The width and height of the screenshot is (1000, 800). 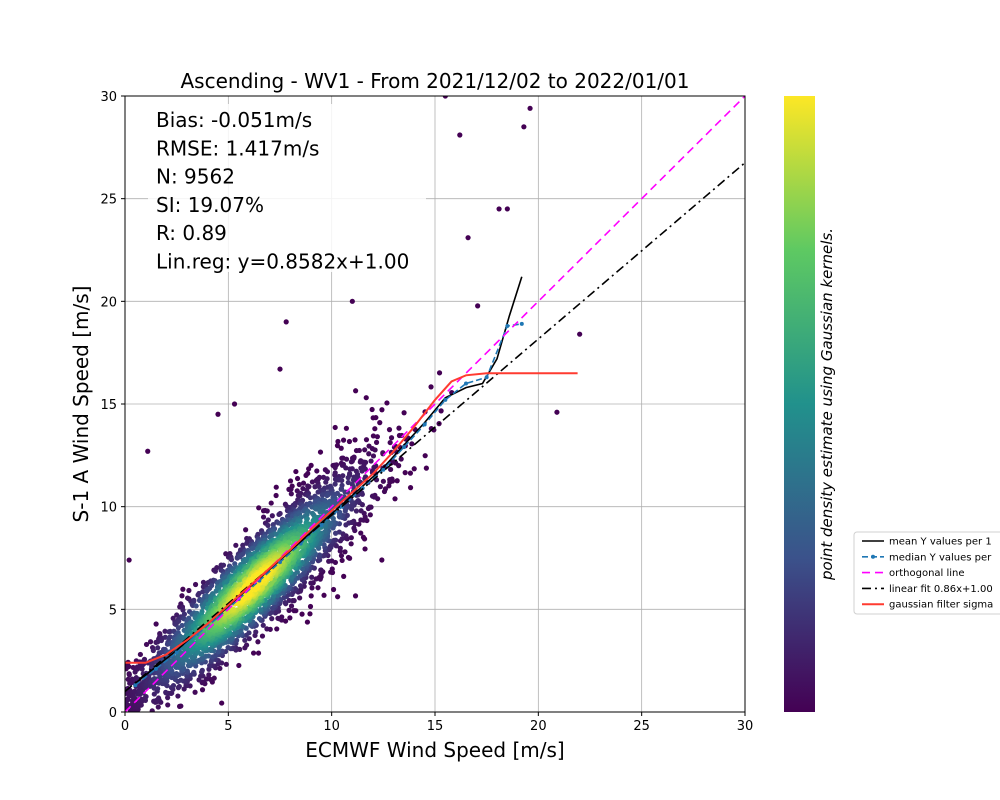 What do you see at coordinates (927, 573) in the screenshot?
I see `legend-label: orthogonal line` at bounding box center [927, 573].